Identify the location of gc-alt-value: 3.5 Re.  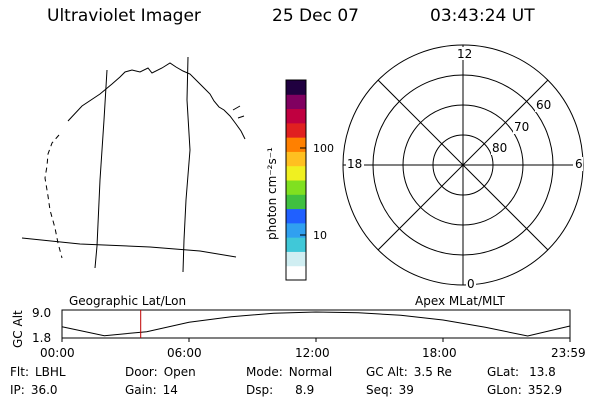
(432, 372).